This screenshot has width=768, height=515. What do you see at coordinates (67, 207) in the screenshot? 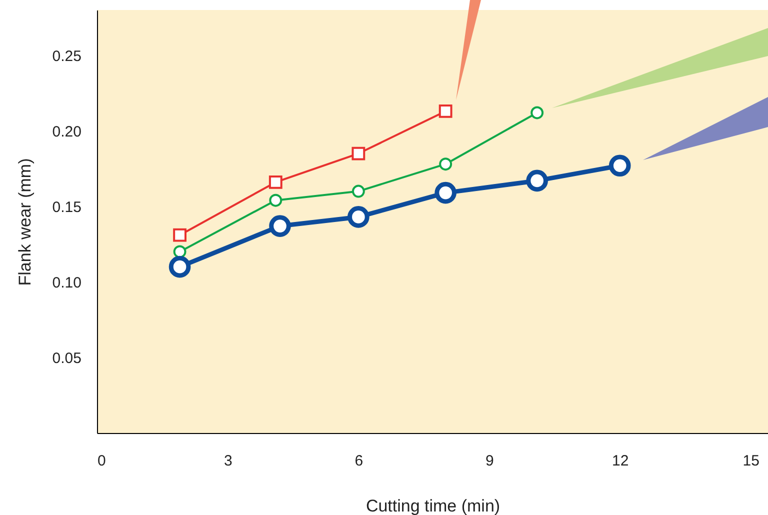
I see `y-tick-label: 0.15` at bounding box center [67, 207].